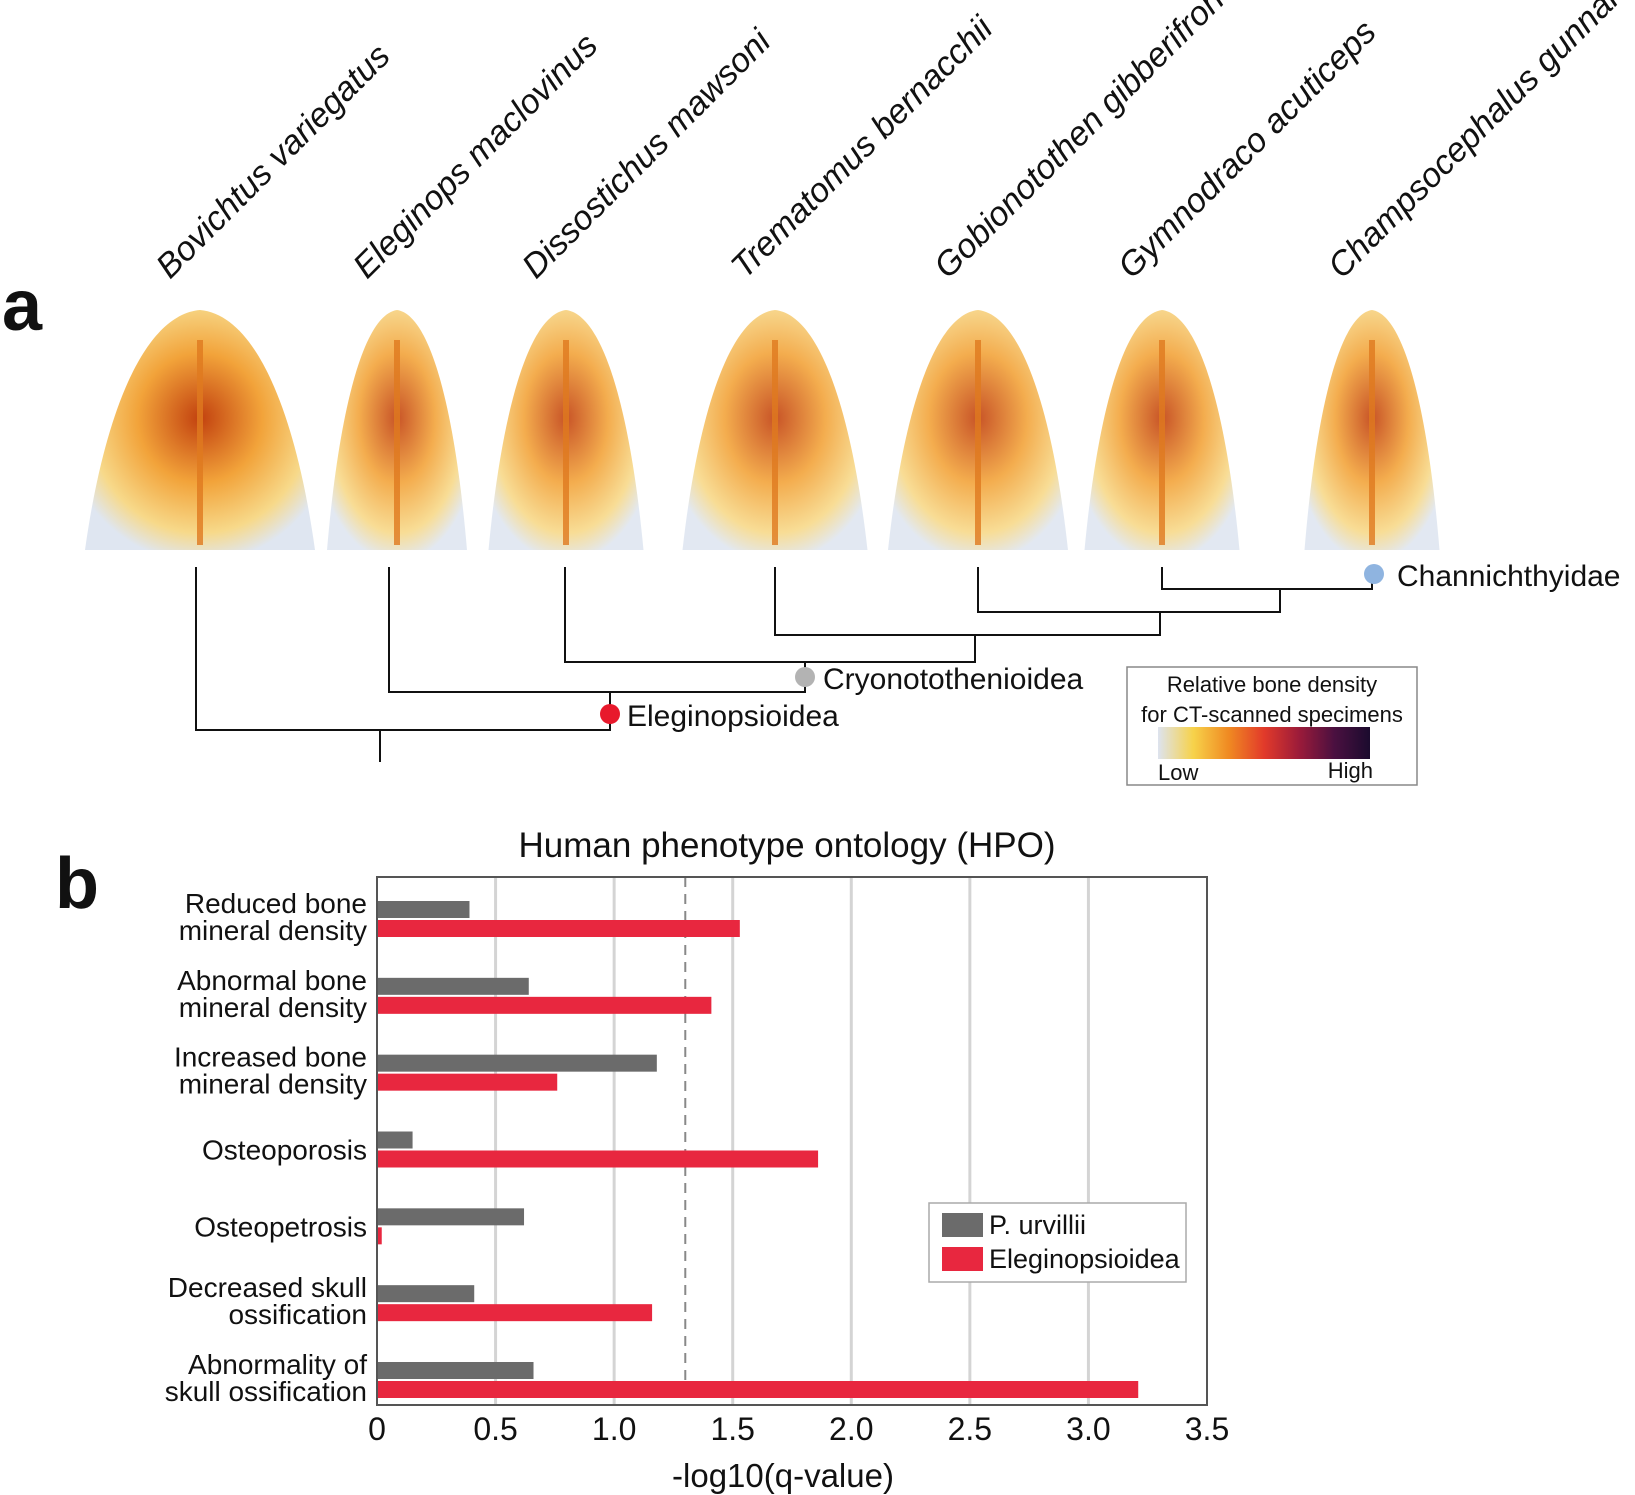 This screenshot has height=1495, width=1635. I want to click on legend-label-p-urvillii: P. urvillii, so click(1037, 1225).